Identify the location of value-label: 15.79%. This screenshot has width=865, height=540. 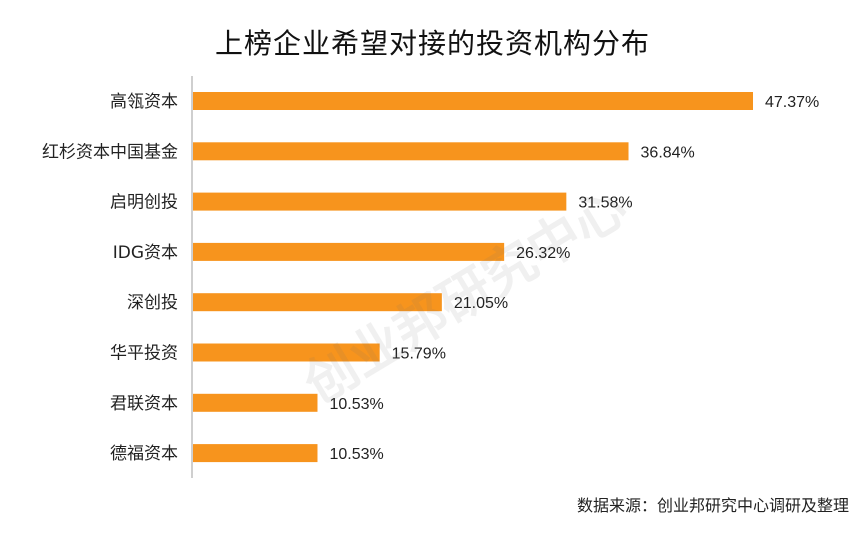
(419, 354).